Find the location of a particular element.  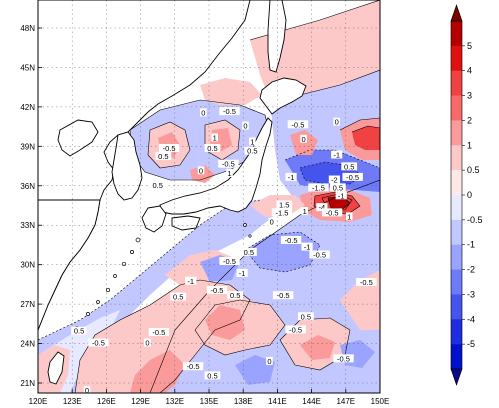

land-japan-honshu is located at coordinates (216, 166).